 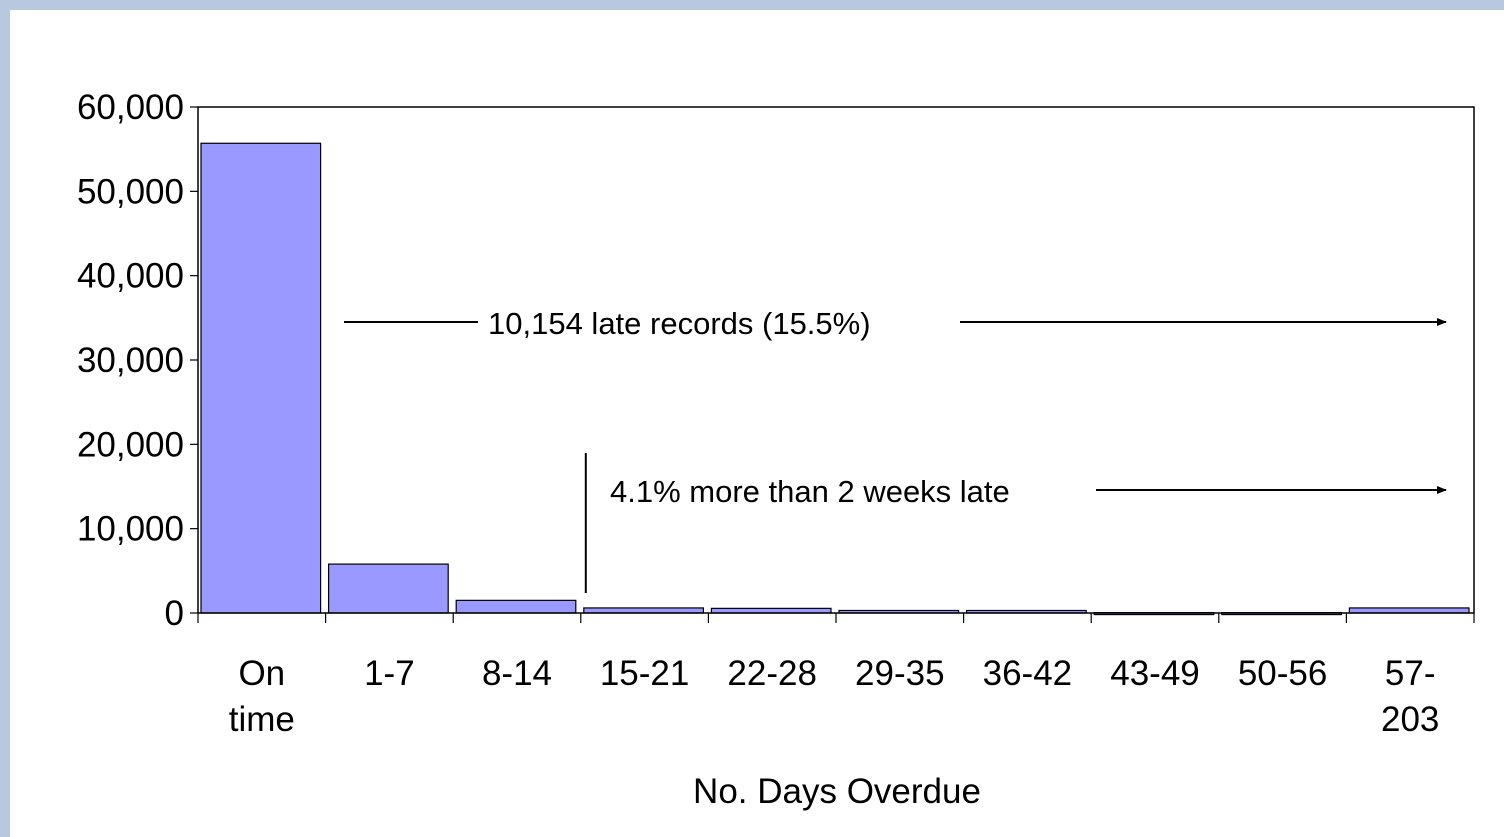 What do you see at coordinates (772, 673) in the screenshot?
I see `x-category-label-4: 22-28` at bounding box center [772, 673].